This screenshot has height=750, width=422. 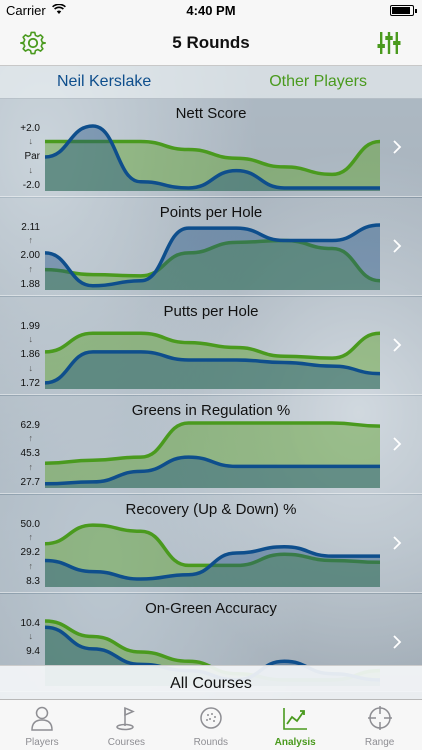 What do you see at coordinates (32, 156) in the screenshot?
I see `axis-mid-label: Par` at bounding box center [32, 156].